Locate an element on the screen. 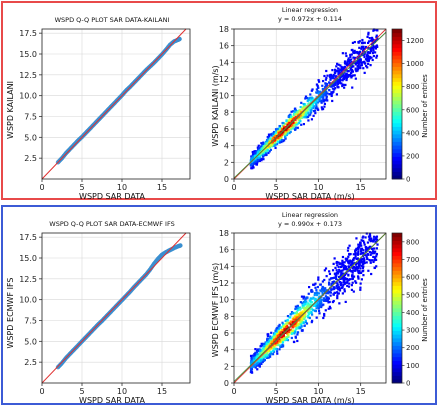 Image resolution: width=440 pixels, height=407 pixels. x-axis-label: WSPD SAR DATA is located at coordinates (112, 400).